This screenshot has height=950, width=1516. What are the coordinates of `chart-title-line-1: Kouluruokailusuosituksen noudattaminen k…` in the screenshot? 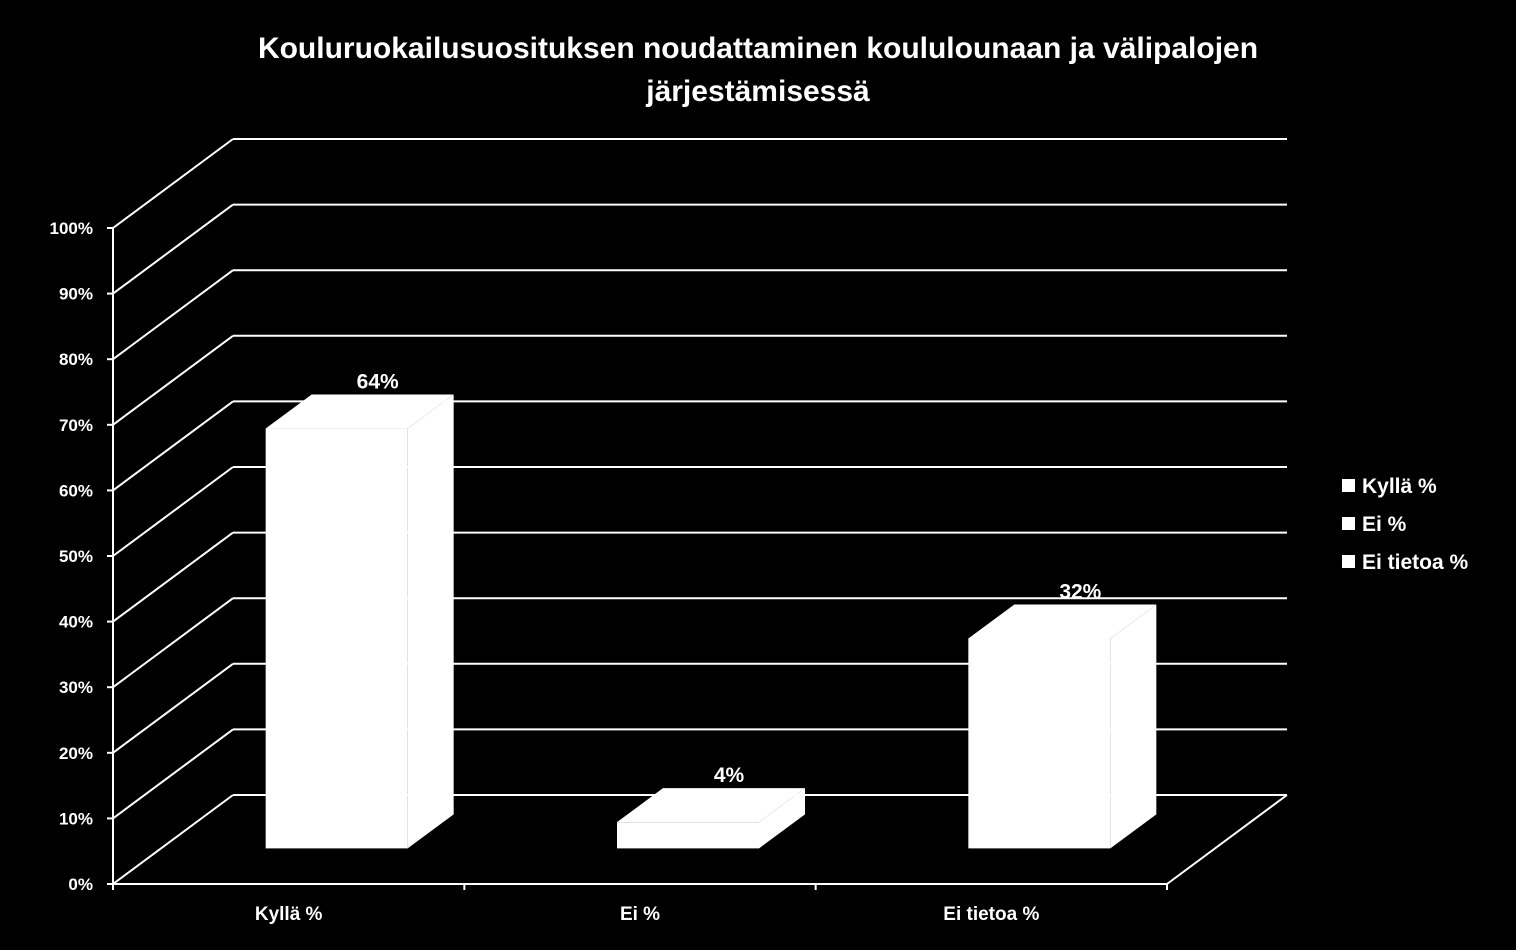 It's located at (758, 48).